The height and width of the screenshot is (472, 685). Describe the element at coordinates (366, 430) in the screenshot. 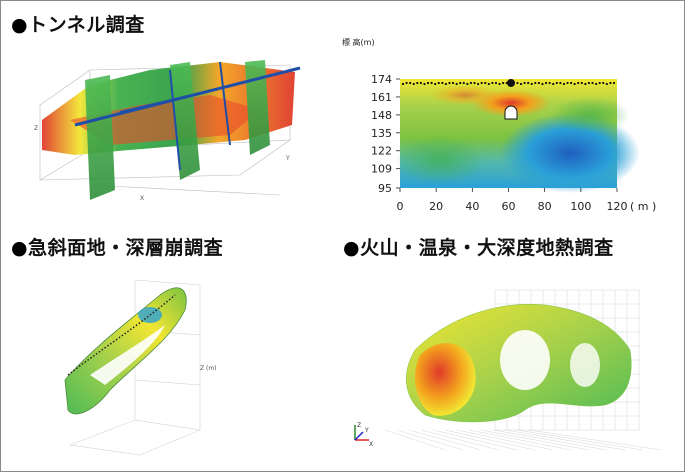

I see `axis-y: Y` at that location.